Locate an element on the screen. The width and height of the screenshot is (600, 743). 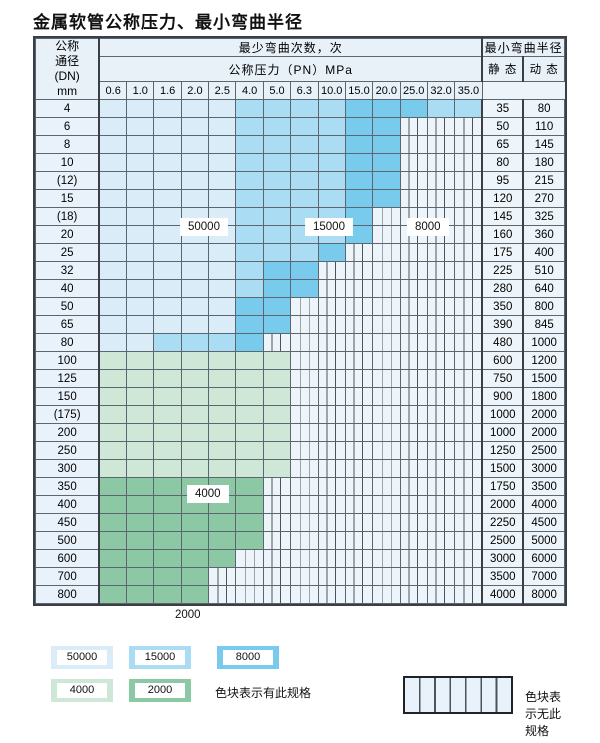
cell-dn600-pn2.5 is located at coordinates (222, 558).